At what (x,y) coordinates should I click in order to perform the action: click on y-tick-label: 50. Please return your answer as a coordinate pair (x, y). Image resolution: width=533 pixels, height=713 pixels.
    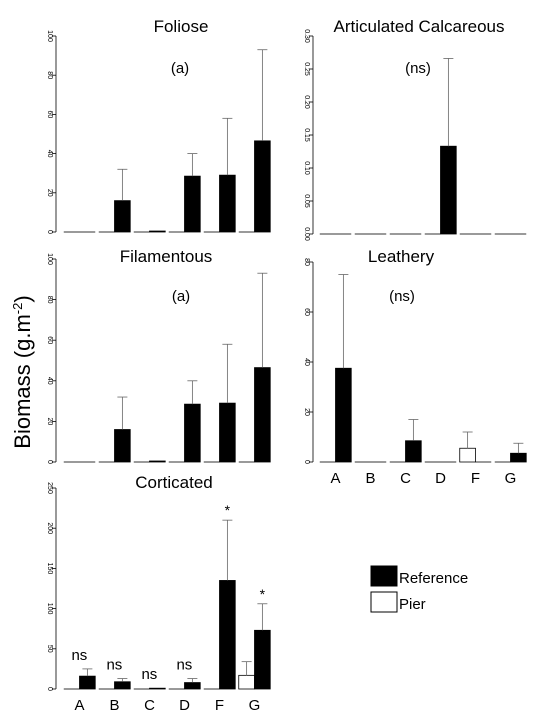
    Looking at the image, I should click on (49, 649).